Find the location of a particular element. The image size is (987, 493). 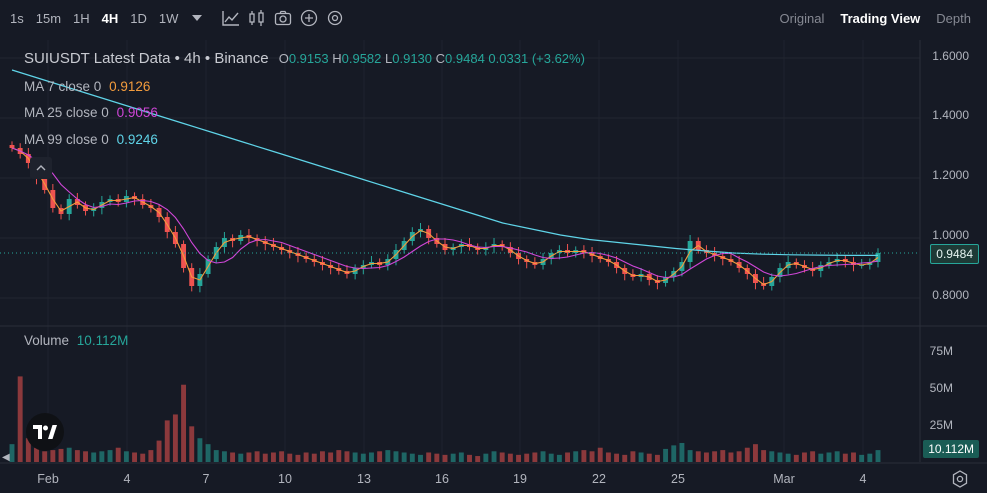

settings-icon is located at coordinates (335, 18).